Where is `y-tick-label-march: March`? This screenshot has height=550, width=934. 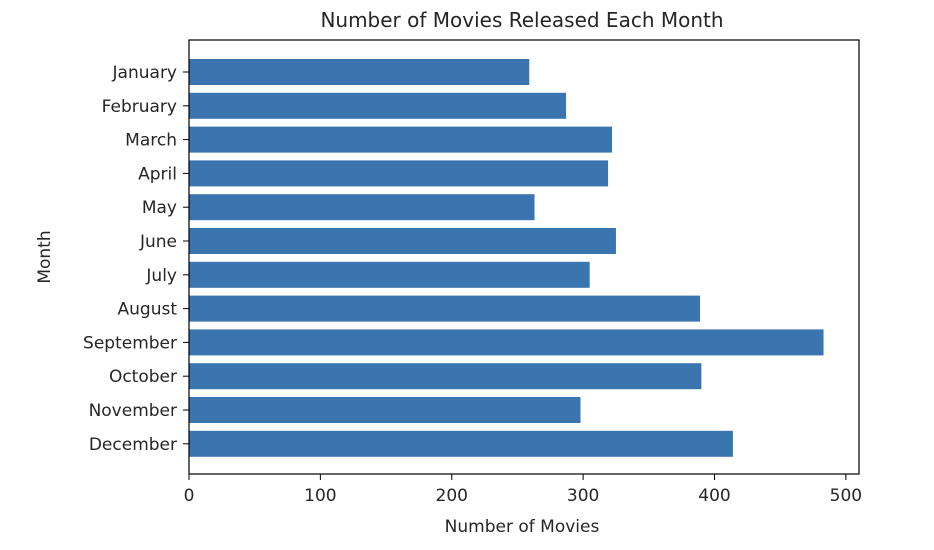
y-tick-label-march: March is located at coordinates (151, 141).